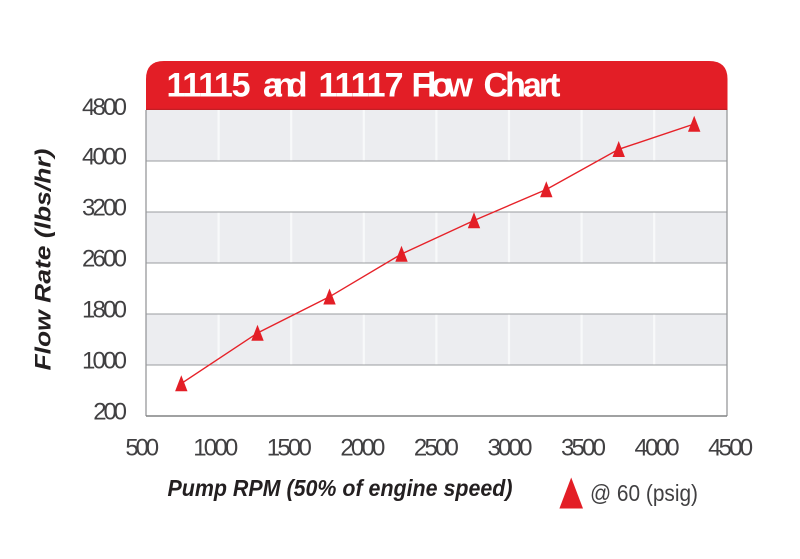 The image size is (800, 559). What do you see at coordinates (362, 448) in the screenshot?
I see `svg-text: 2000` at bounding box center [362, 448].